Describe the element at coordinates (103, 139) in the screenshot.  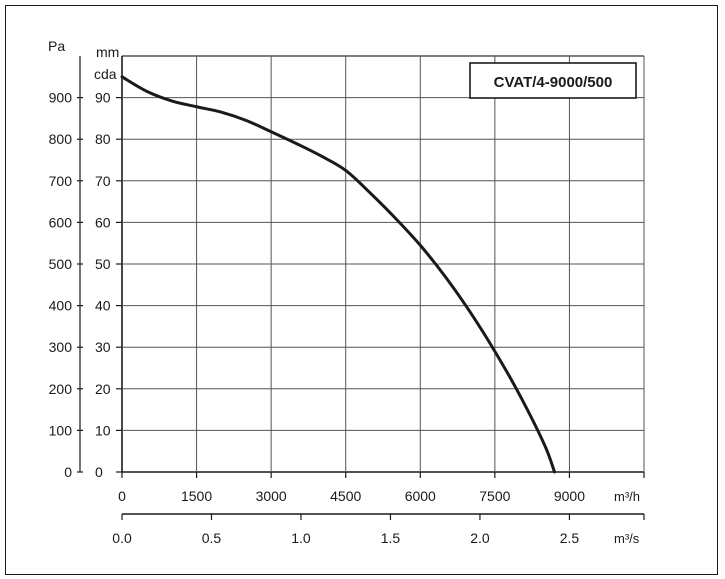
I see `cda-tick-label: 80` at that location.